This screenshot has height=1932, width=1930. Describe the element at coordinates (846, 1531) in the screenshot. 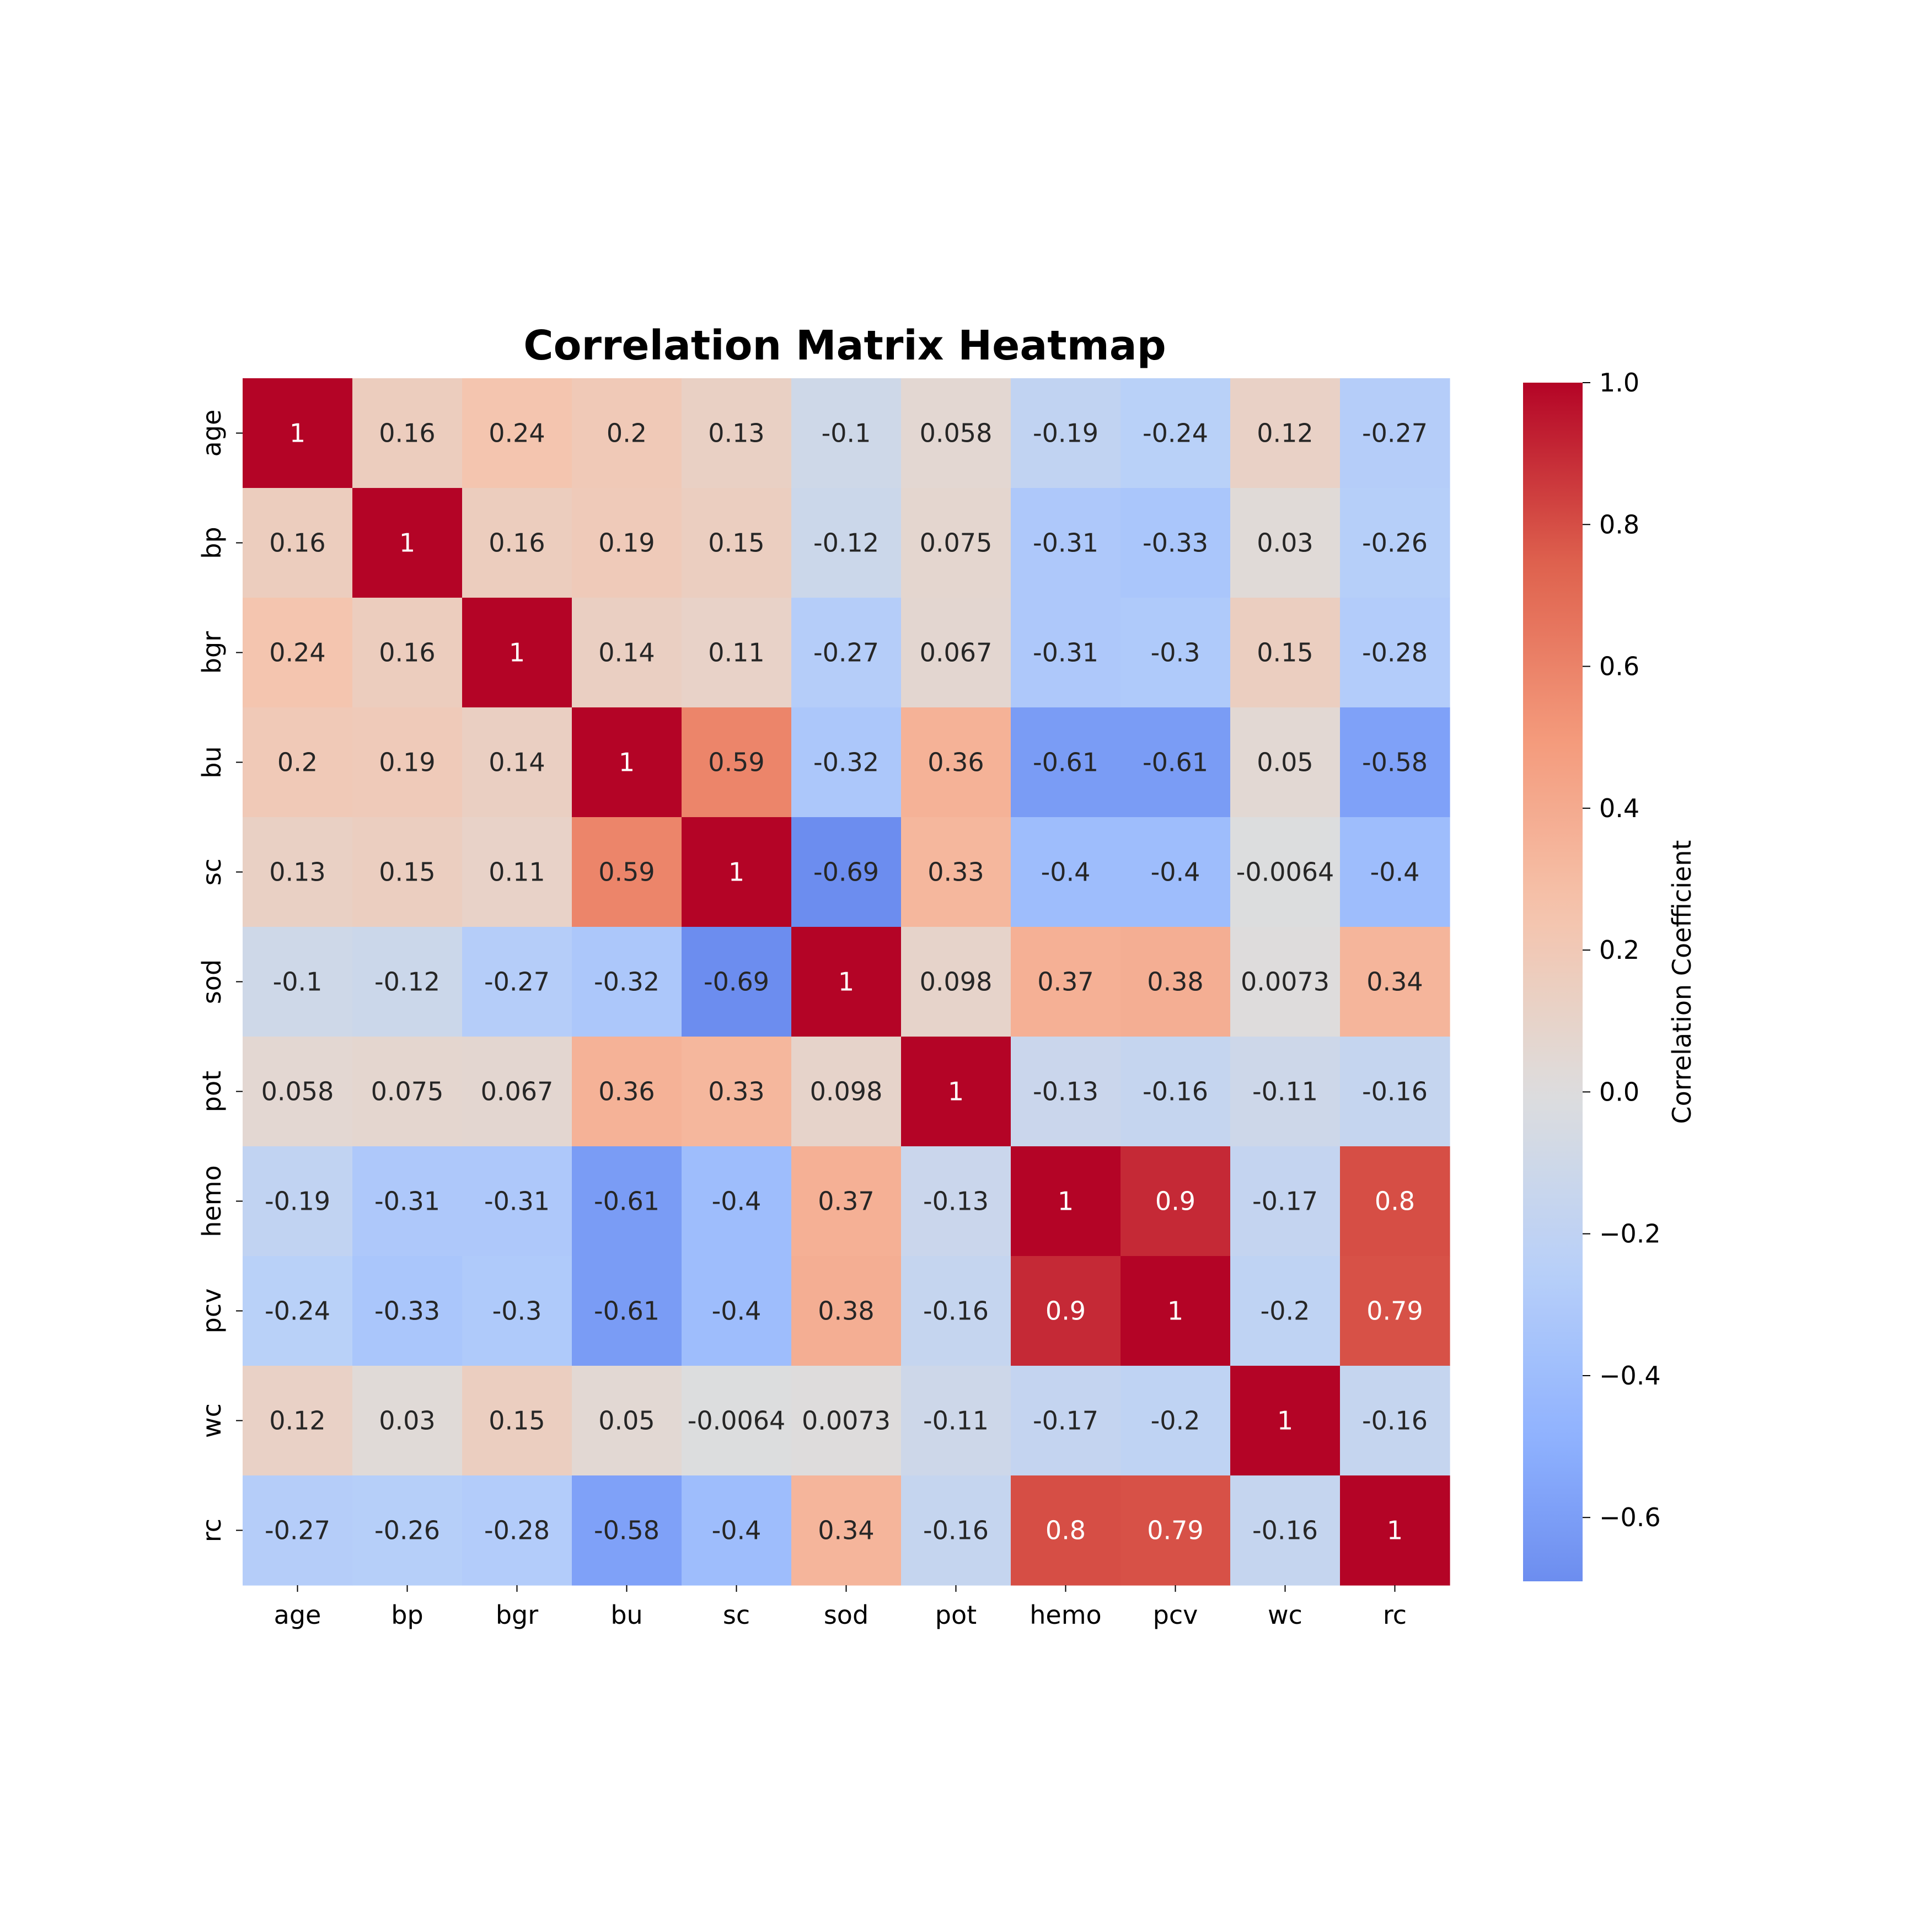

I see `heatmap-cell-rc-sod` at that location.